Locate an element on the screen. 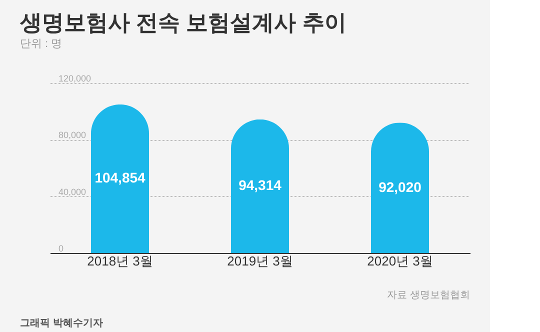 The image size is (540, 332). text: 자료 생명보험협회 is located at coordinates (428, 295).